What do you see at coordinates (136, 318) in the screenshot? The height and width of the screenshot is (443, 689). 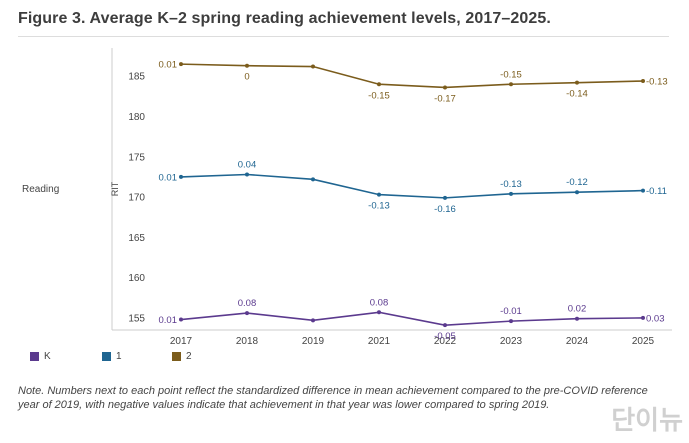 I see `y-tick-label-155: 155` at bounding box center [136, 318].